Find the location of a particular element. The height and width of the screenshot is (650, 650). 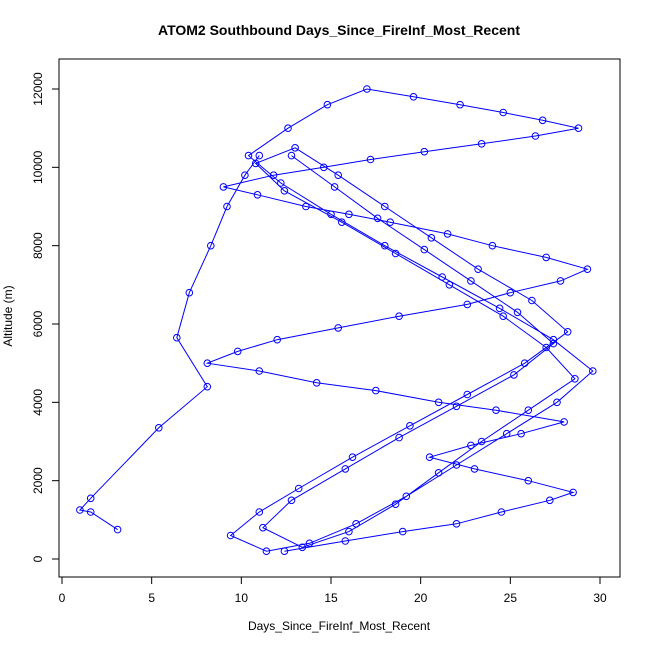

x-tick-label: 25 is located at coordinates (511, 598).